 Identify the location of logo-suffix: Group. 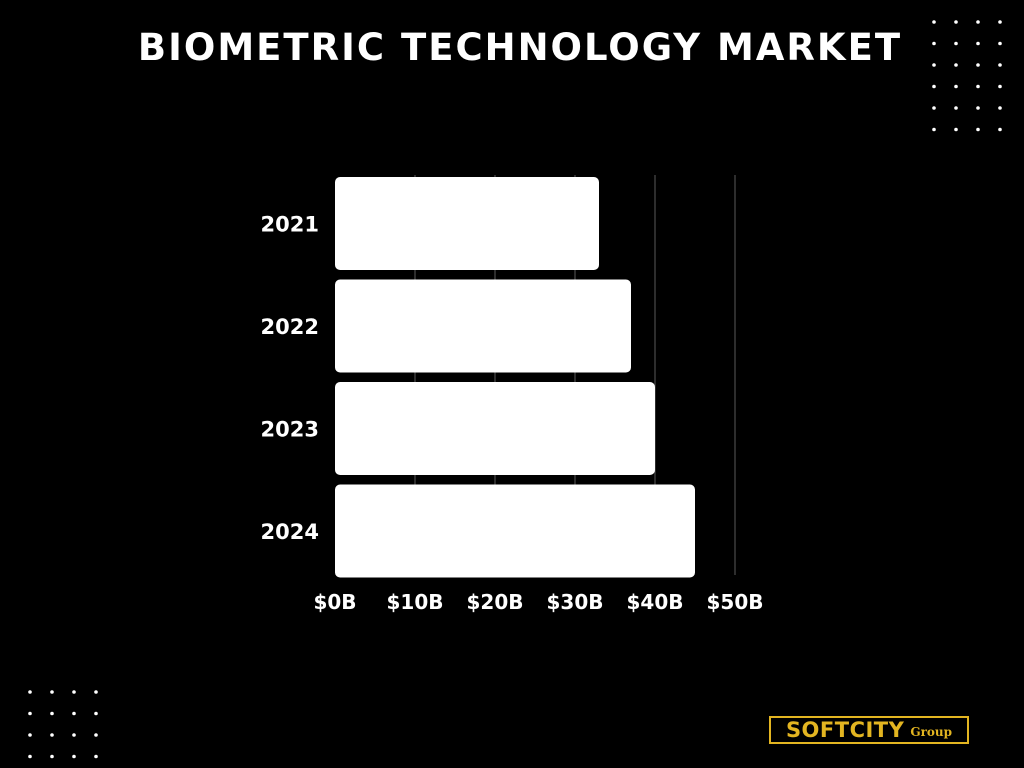
(931, 731).